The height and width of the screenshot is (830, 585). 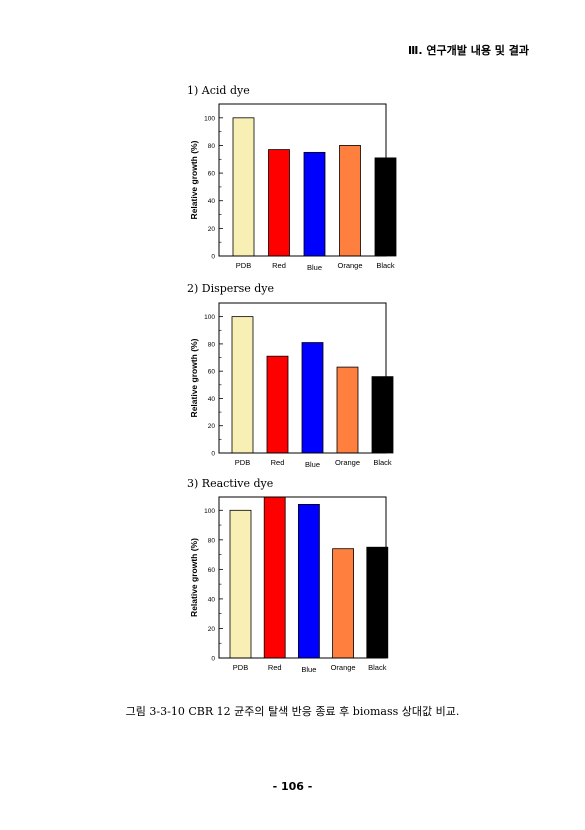 I want to click on chart-2-title: 2) Disperse dye, so click(x=230, y=288).